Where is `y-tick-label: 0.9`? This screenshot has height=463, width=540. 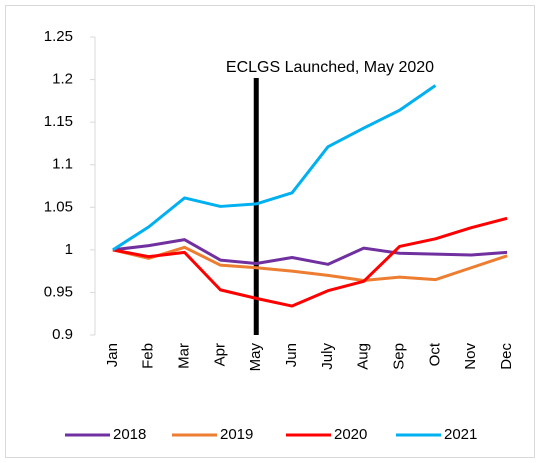
y-tick-label: 0.9 is located at coordinates (62, 334).